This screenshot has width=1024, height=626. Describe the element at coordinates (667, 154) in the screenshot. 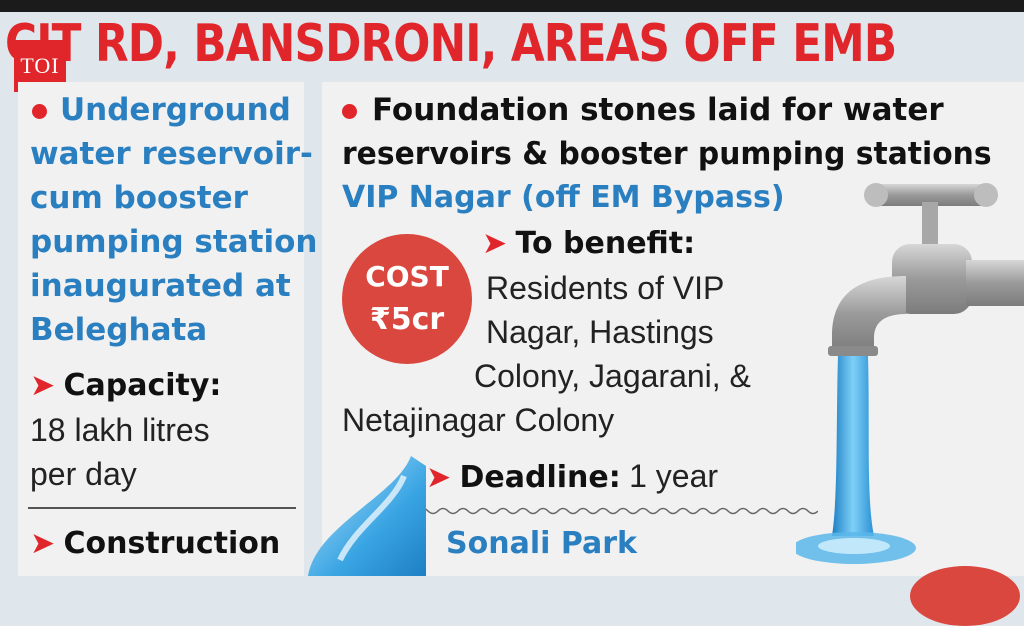

I see `right-title-line-2: reservoirs & booster pumping stations` at that location.